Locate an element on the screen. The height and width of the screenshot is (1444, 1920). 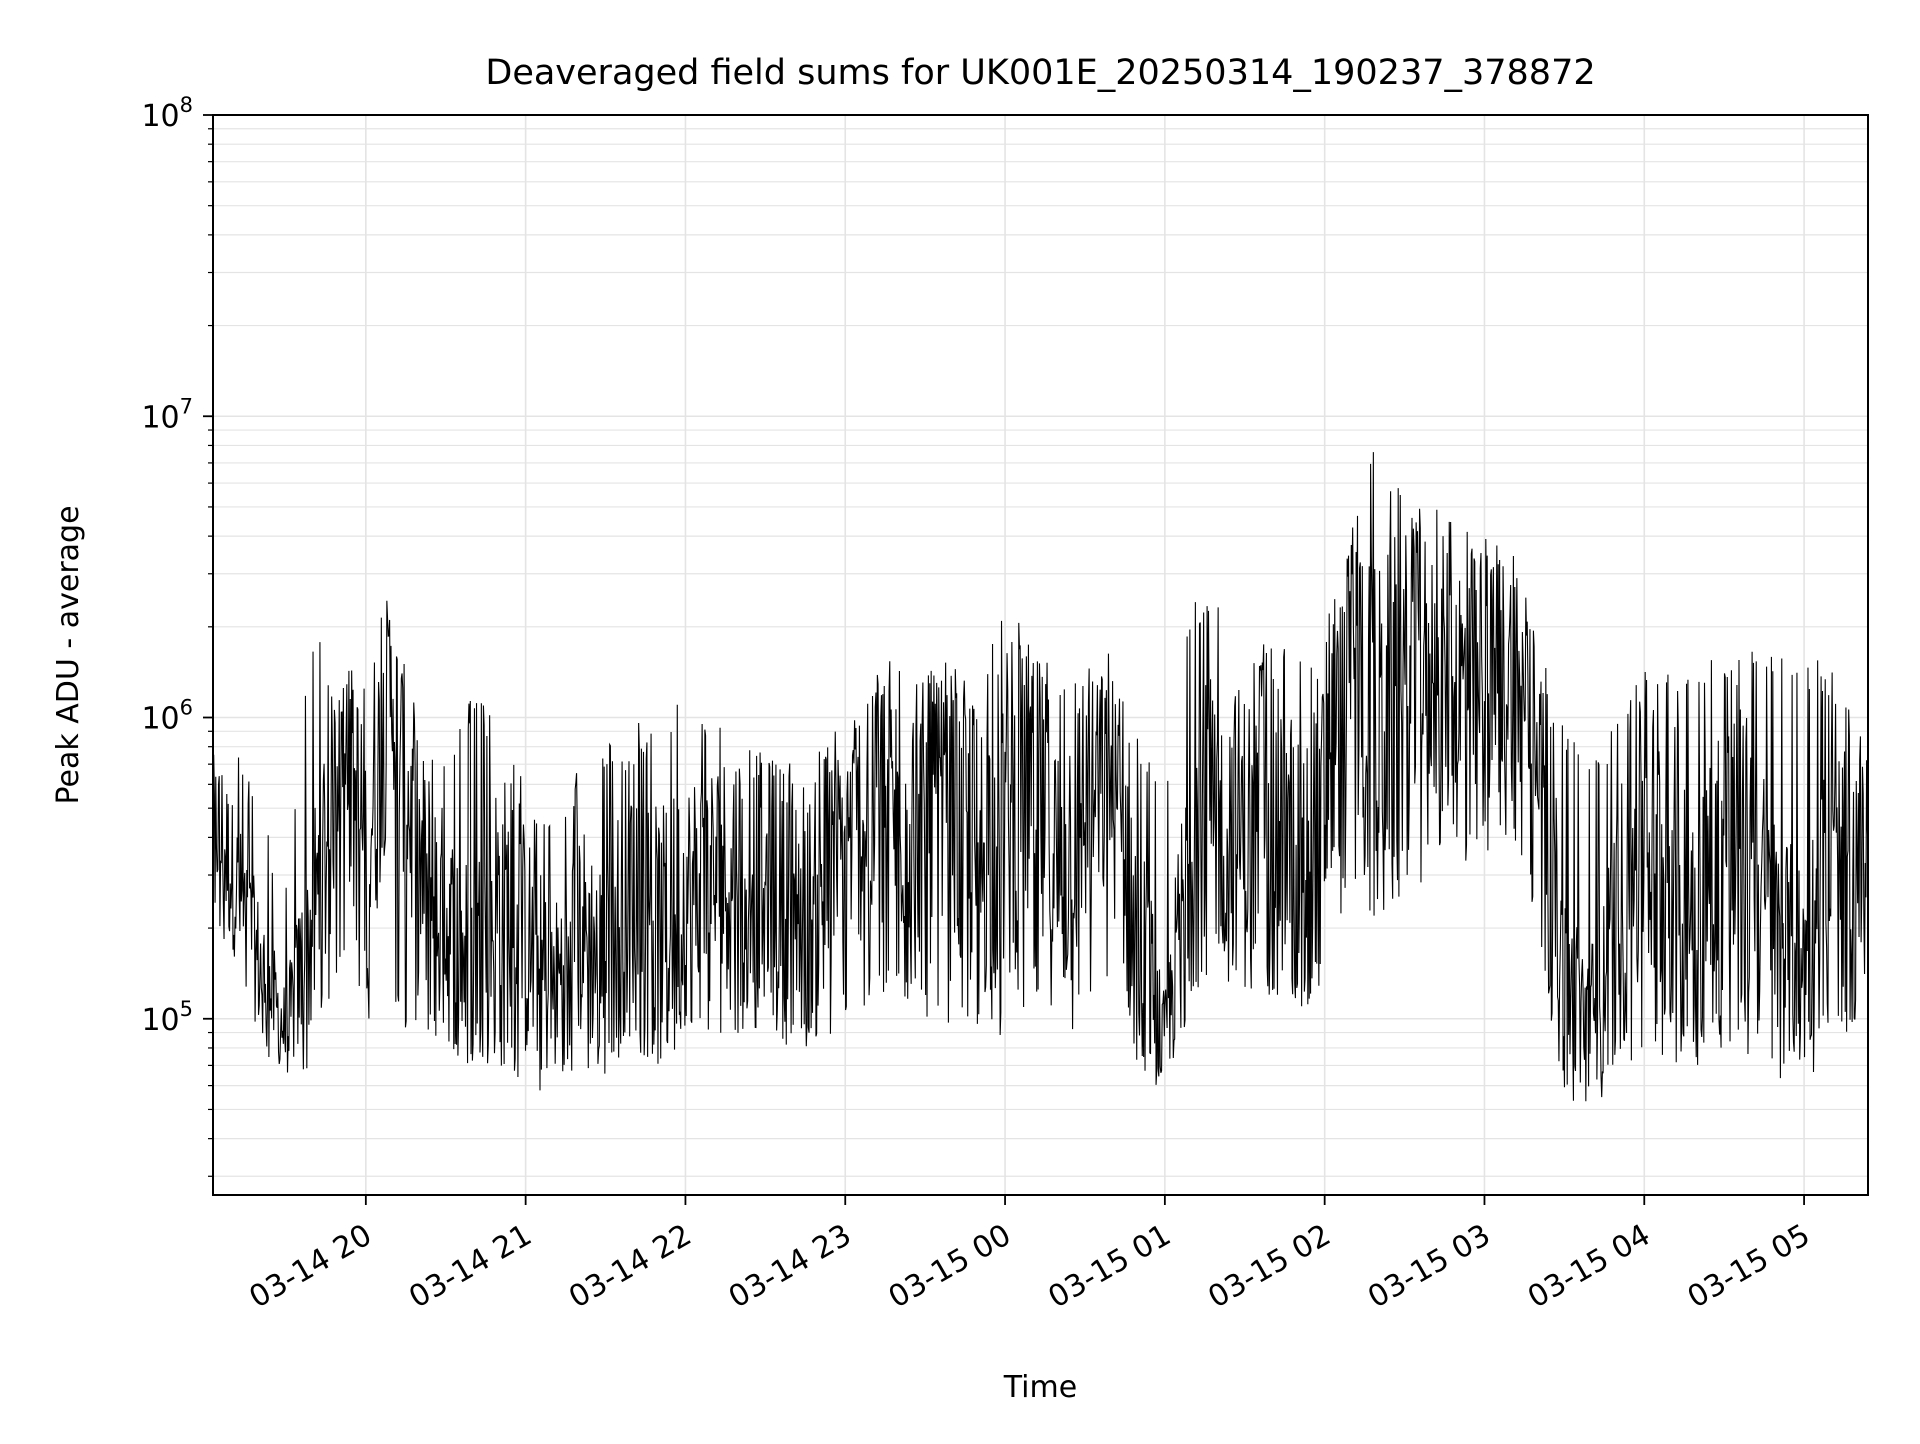
y-tick-label: 10⁶ is located at coordinates (167, 716).